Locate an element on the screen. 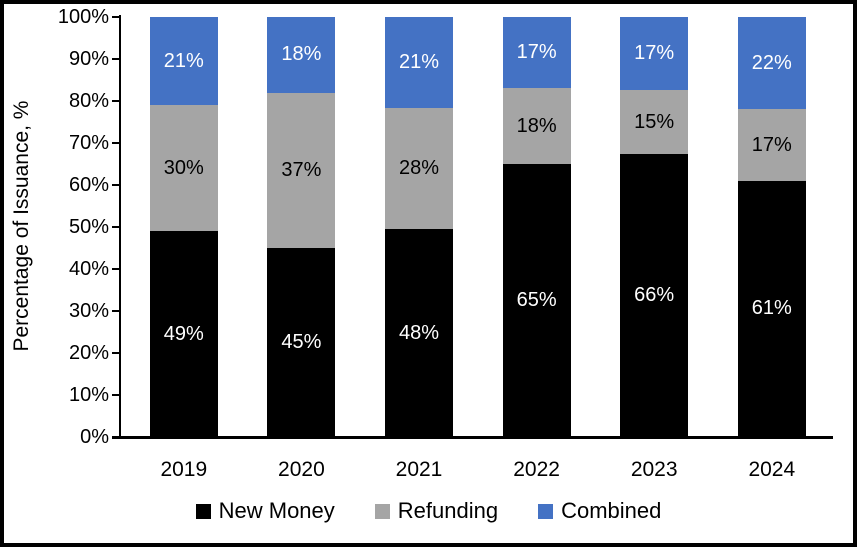  x-axis-tick-label: 2020 is located at coordinates (301, 469).